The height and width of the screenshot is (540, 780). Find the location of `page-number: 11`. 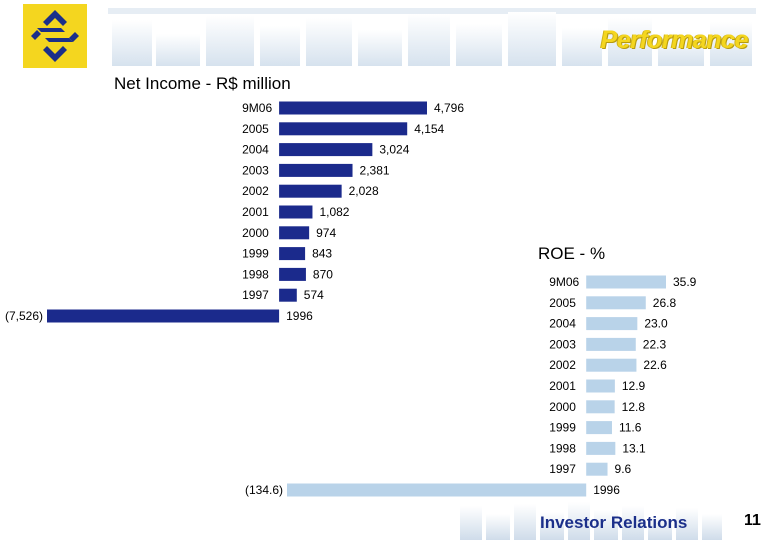

page-number: 11 is located at coordinates (752, 520).